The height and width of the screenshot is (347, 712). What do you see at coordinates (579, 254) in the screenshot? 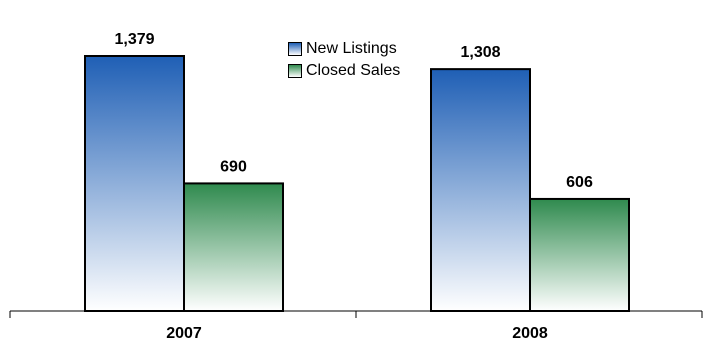
I see `bar-closed-sales-2008` at bounding box center [579, 254].